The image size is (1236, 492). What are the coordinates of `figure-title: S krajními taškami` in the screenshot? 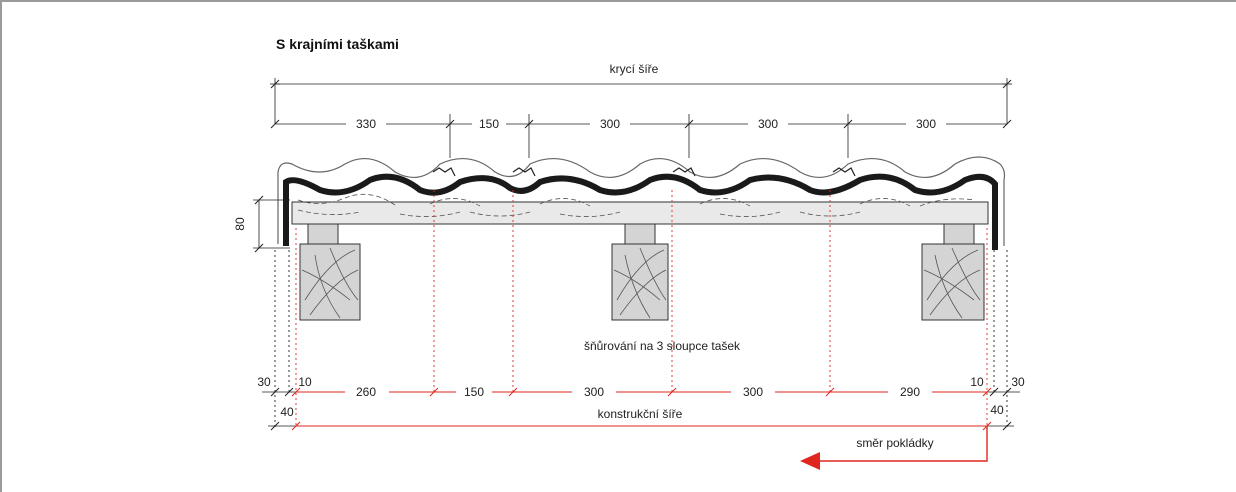 It's located at (337, 44).